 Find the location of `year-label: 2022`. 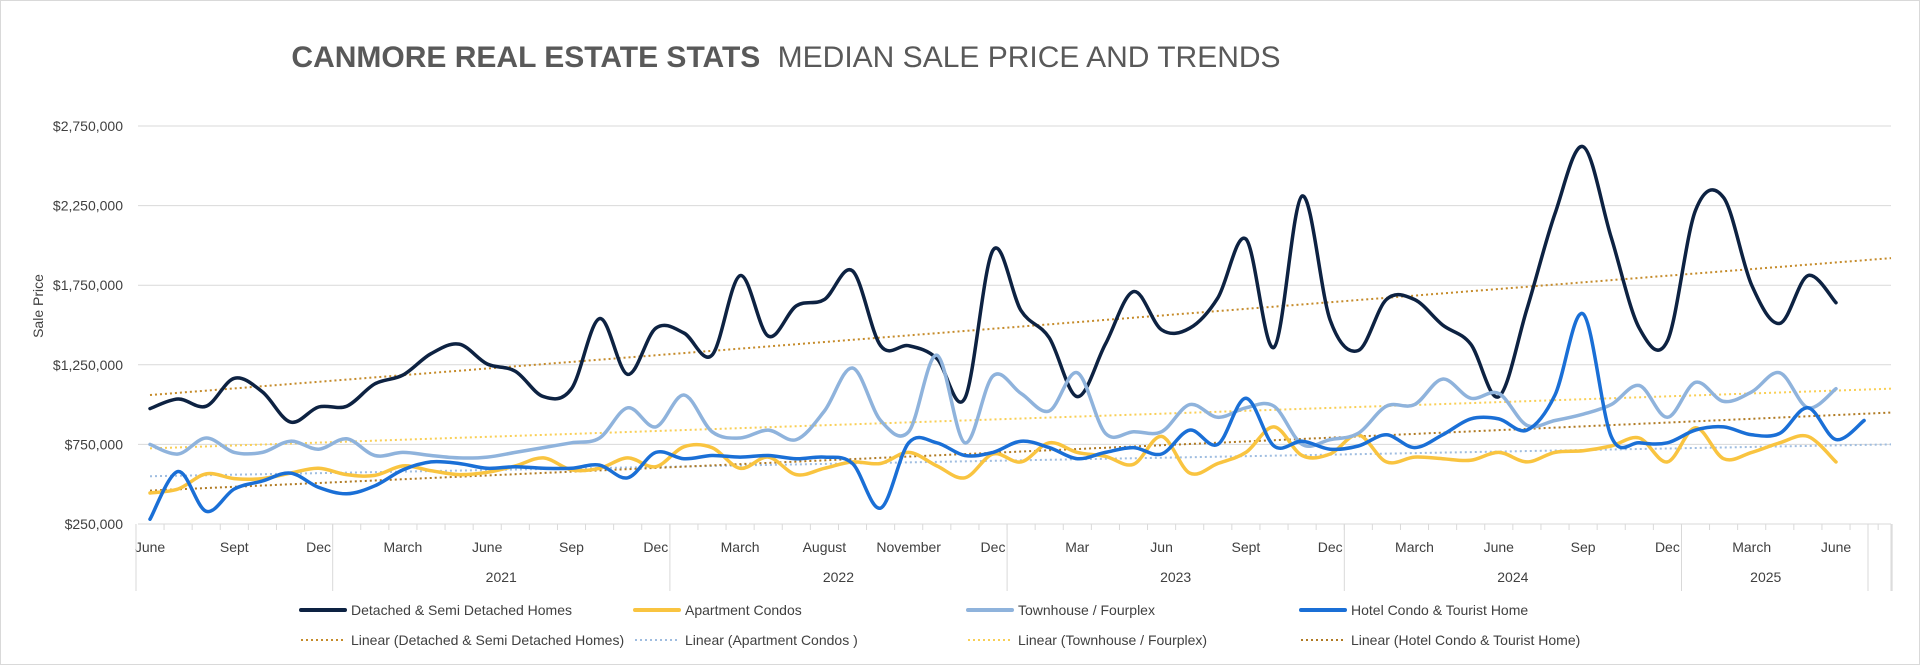

year-label: 2022 is located at coordinates (838, 577).